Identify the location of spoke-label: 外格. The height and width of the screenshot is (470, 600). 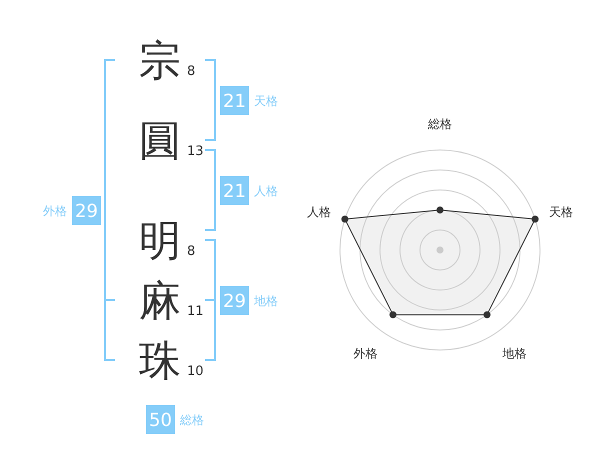
(365, 353).